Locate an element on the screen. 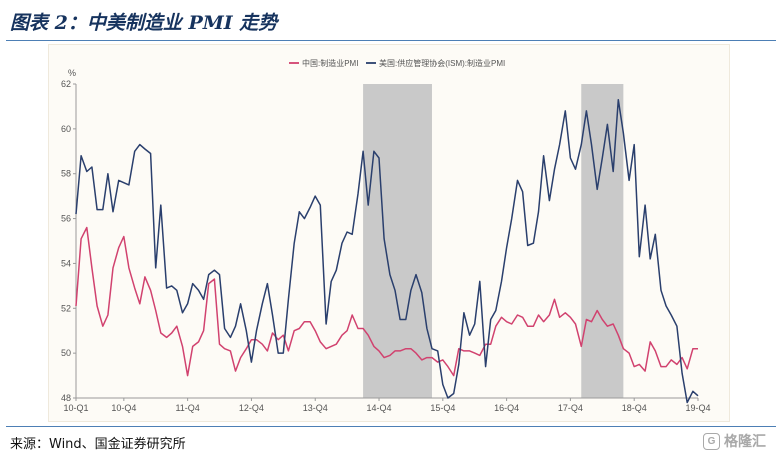  x-tick-label: 15-Q4 is located at coordinates (442, 408).